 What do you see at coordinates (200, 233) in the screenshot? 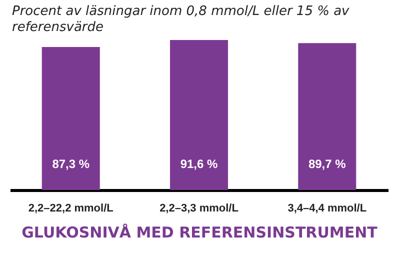
I see `x-axis-title: GLUKOSNIVÅ MED REFERENSINSTRUMENT` at bounding box center [200, 233].